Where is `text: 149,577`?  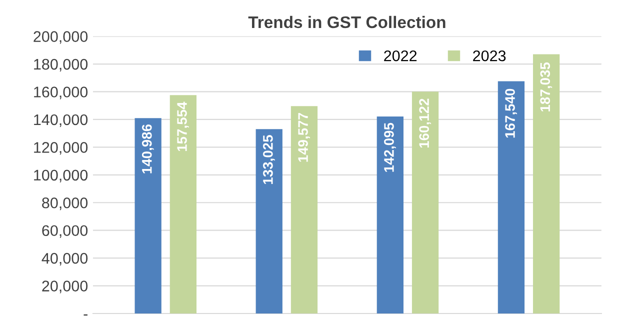 text: 149,577 is located at coordinates (304, 137).